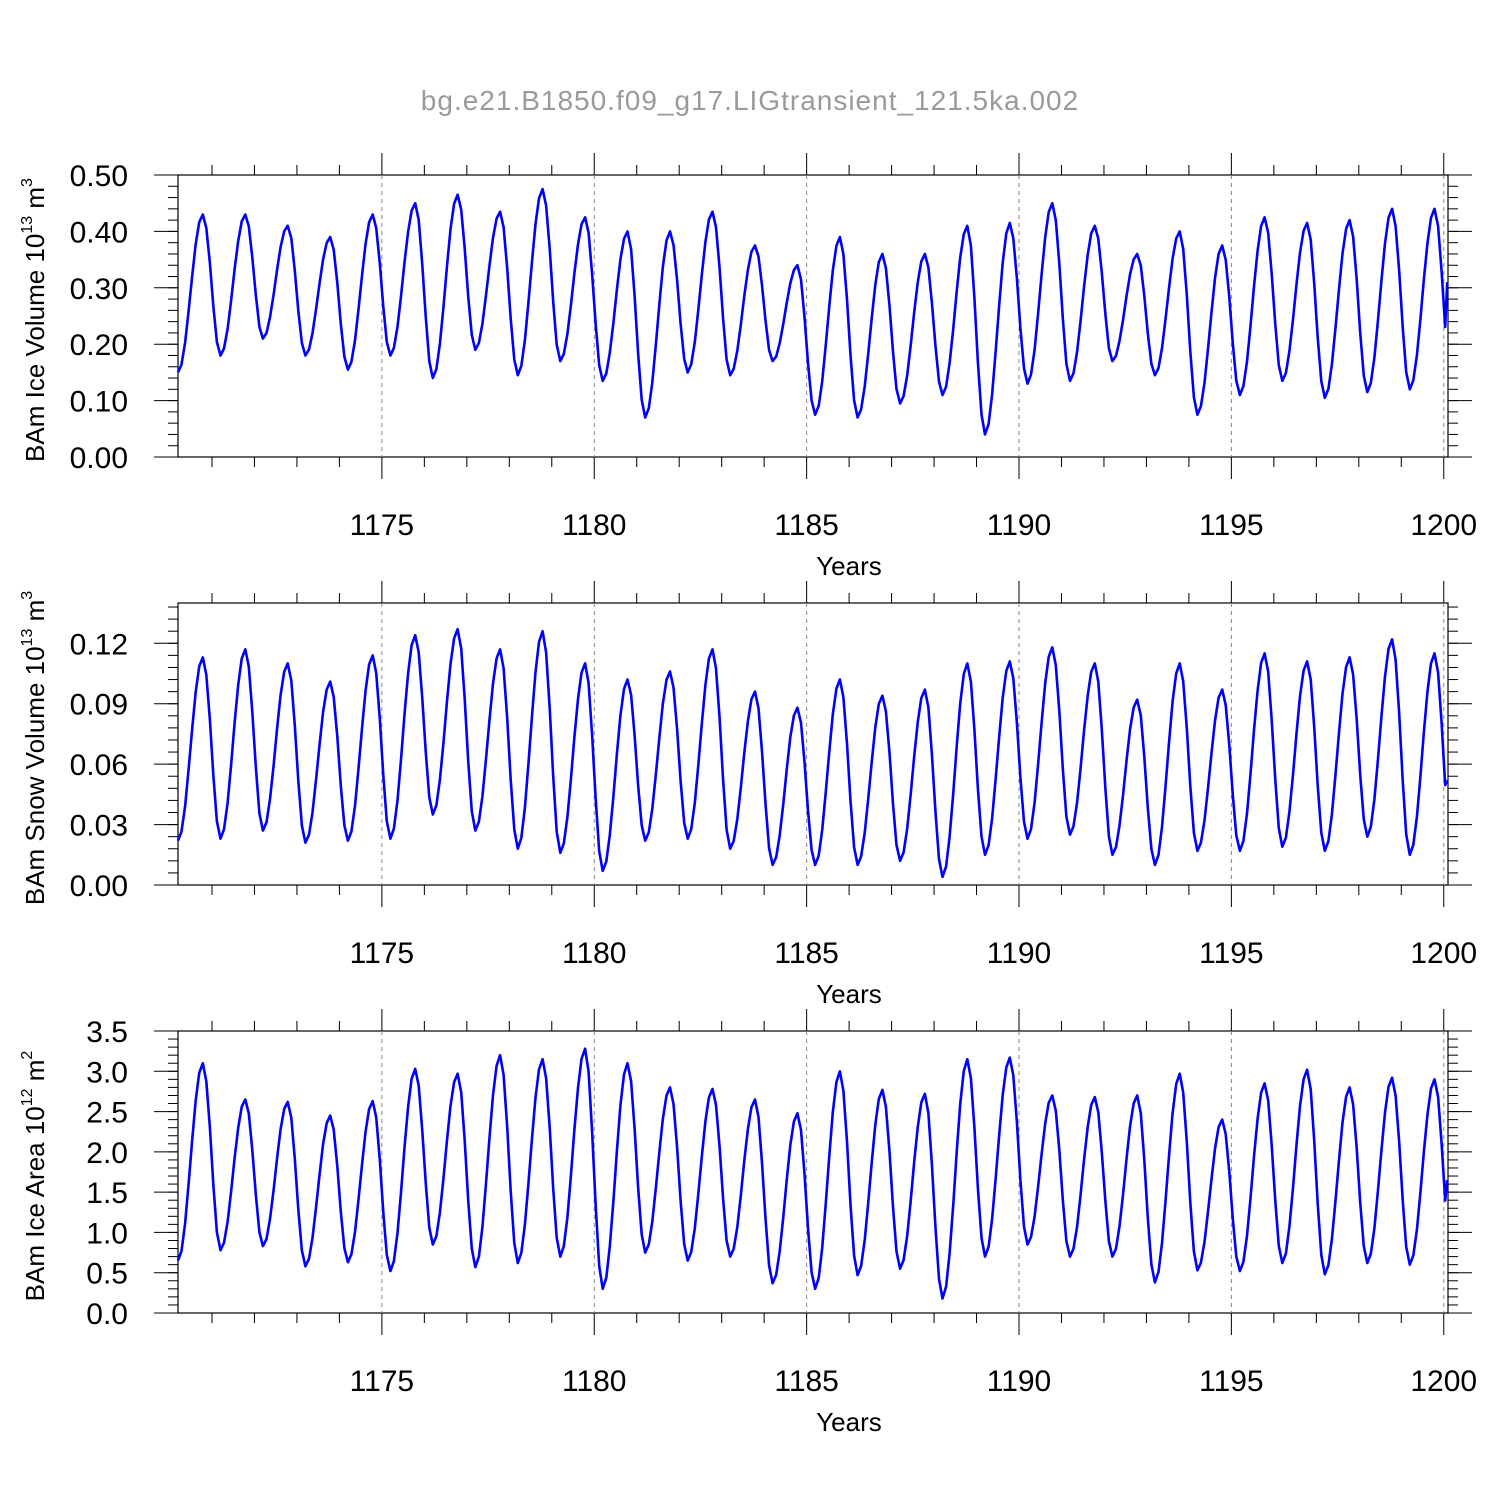 This screenshot has height=1500, width=1500. Describe the element at coordinates (812, 311) in the screenshot. I see `series-line-ice-volume` at that location.